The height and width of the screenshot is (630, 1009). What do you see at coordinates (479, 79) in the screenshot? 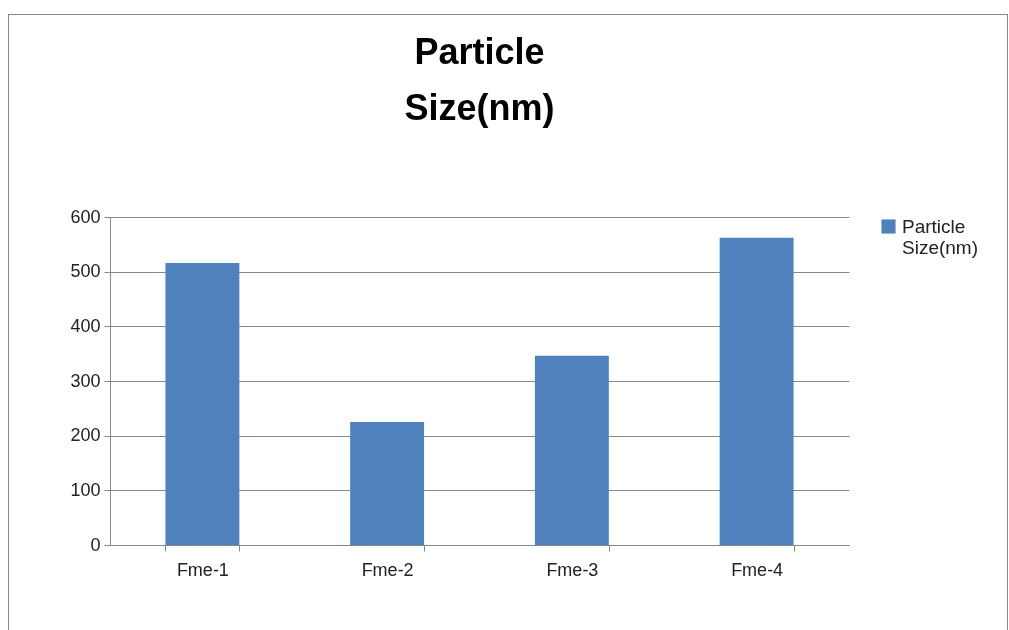
I see `chart-title: Particle Size(nm)` at bounding box center [479, 79].